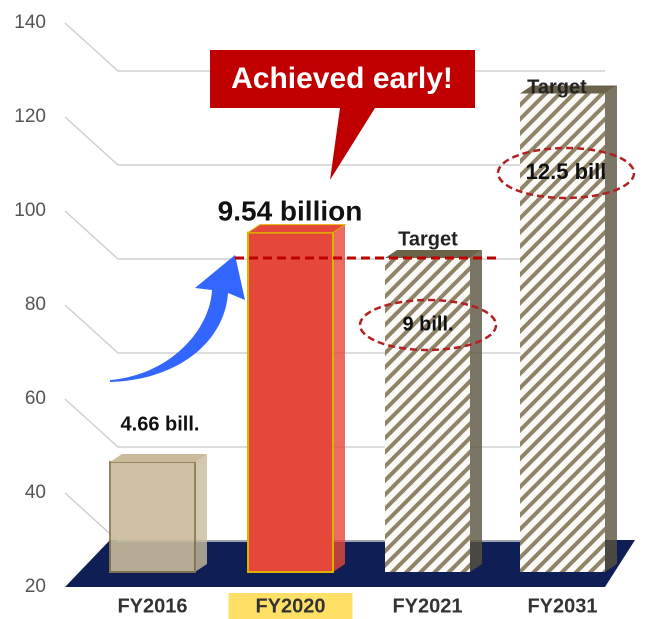  Describe the element at coordinates (30, 210) in the screenshot. I see `y-tick-label: 100` at that location.